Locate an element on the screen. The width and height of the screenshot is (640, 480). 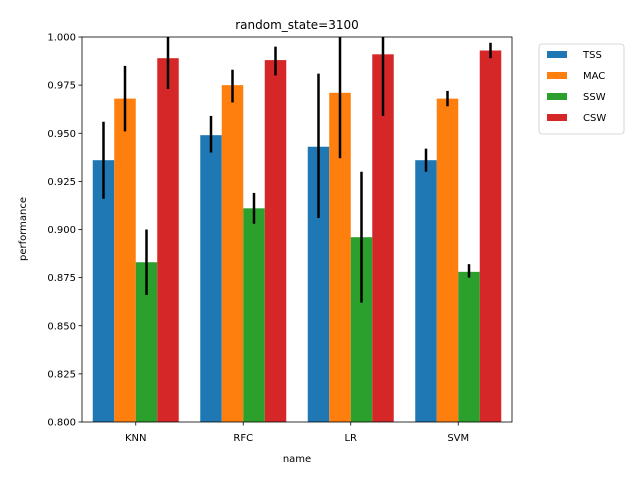
x-tick-label-rfc: RFC is located at coordinates (243, 438).